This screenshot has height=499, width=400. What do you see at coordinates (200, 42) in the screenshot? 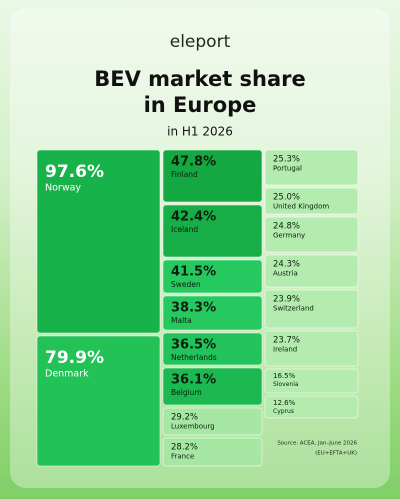
I see `brand: eleport` at bounding box center [200, 42].